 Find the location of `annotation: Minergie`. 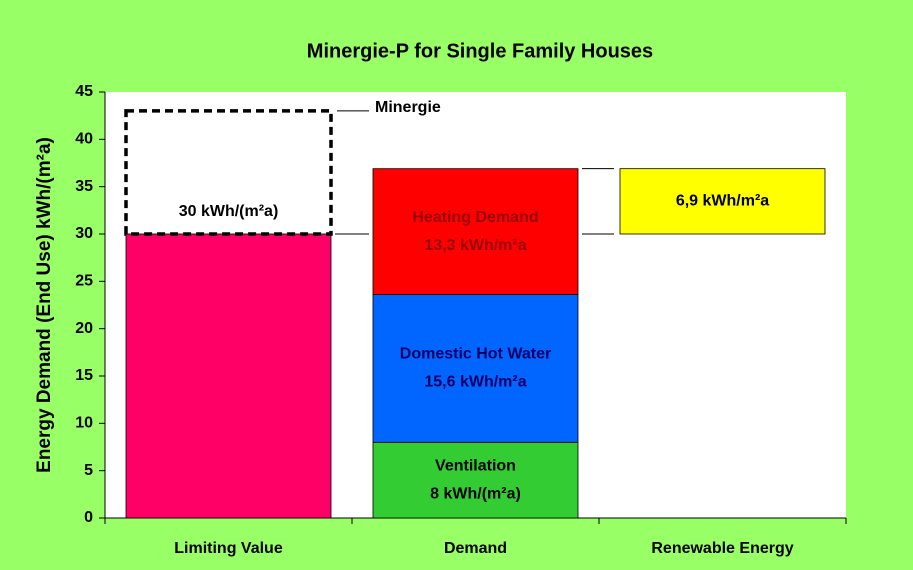

annotation: Minergie is located at coordinates (408, 107).